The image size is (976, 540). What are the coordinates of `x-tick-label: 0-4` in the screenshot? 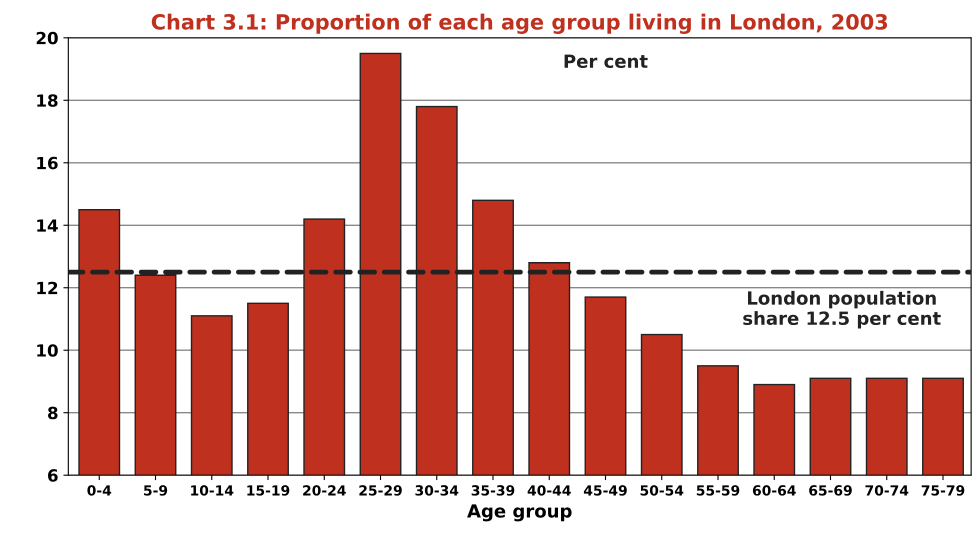 It's located at (99, 490).